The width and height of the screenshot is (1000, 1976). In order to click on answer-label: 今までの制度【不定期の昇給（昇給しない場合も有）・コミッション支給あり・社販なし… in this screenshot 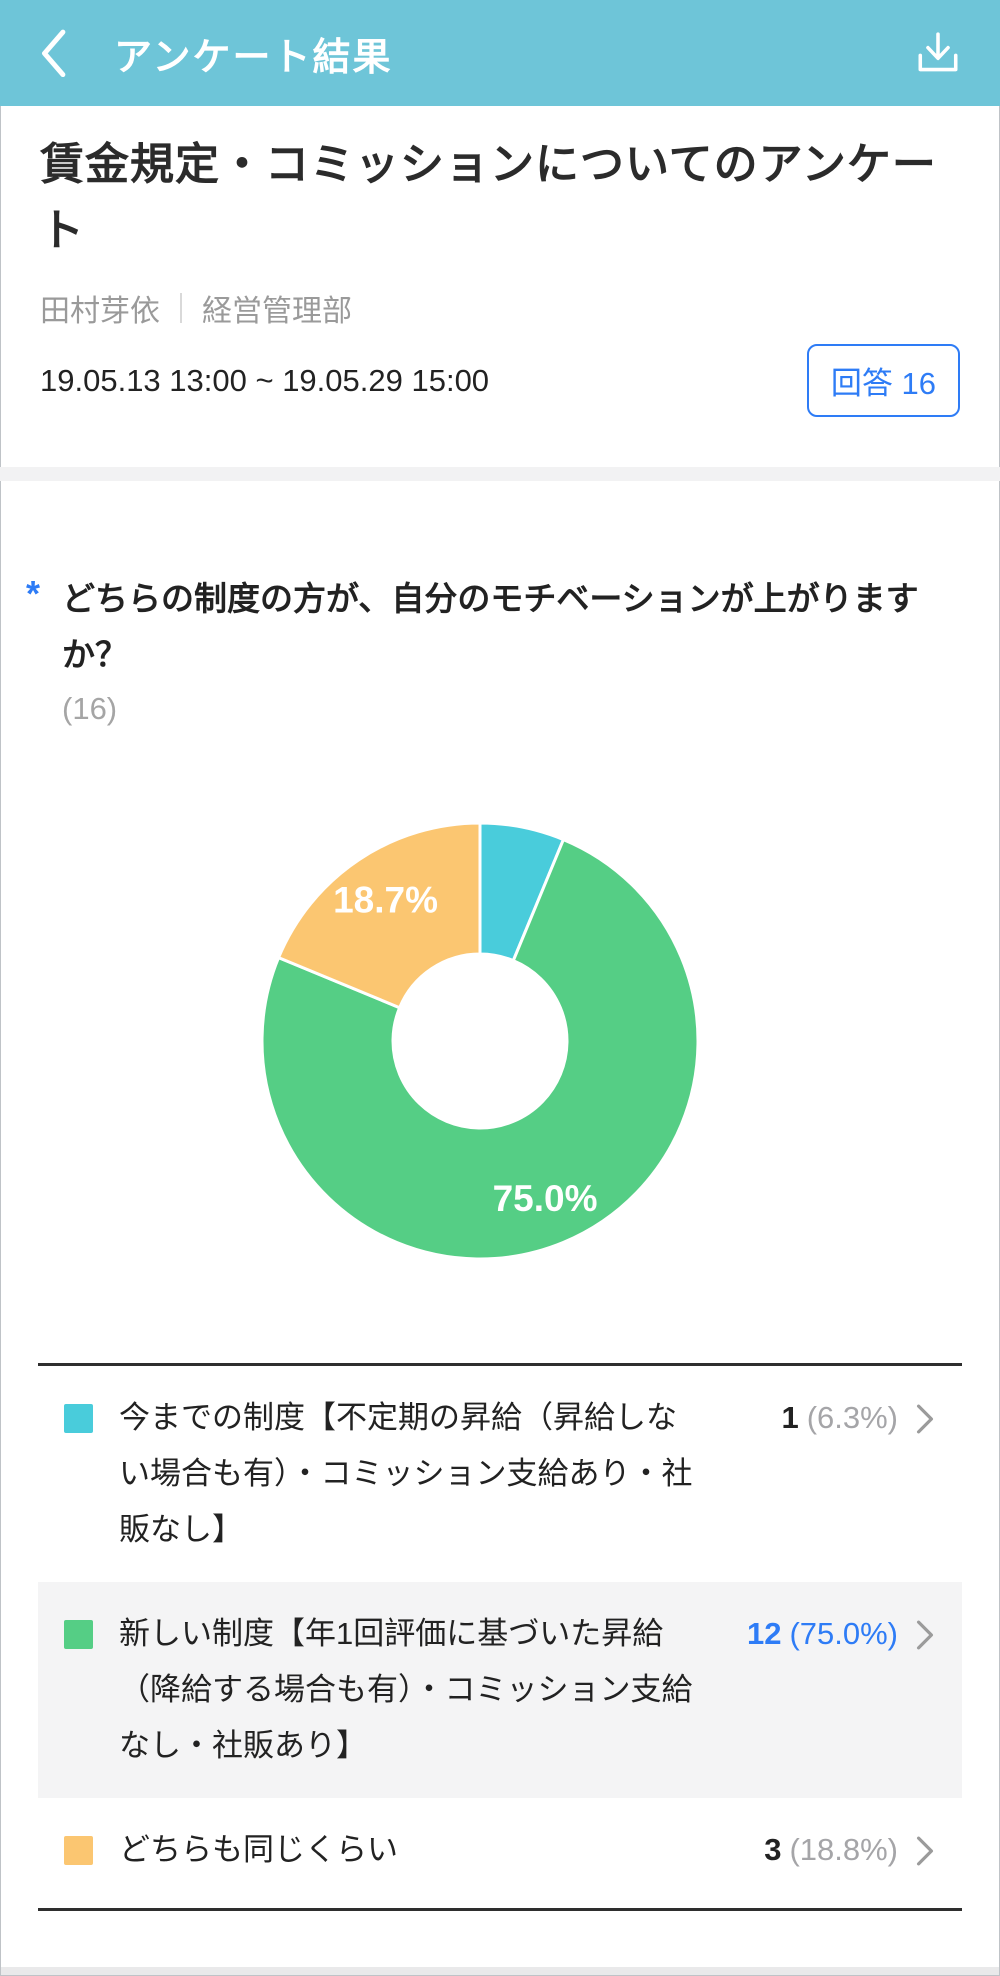, I will do `click(406, 1474)`.